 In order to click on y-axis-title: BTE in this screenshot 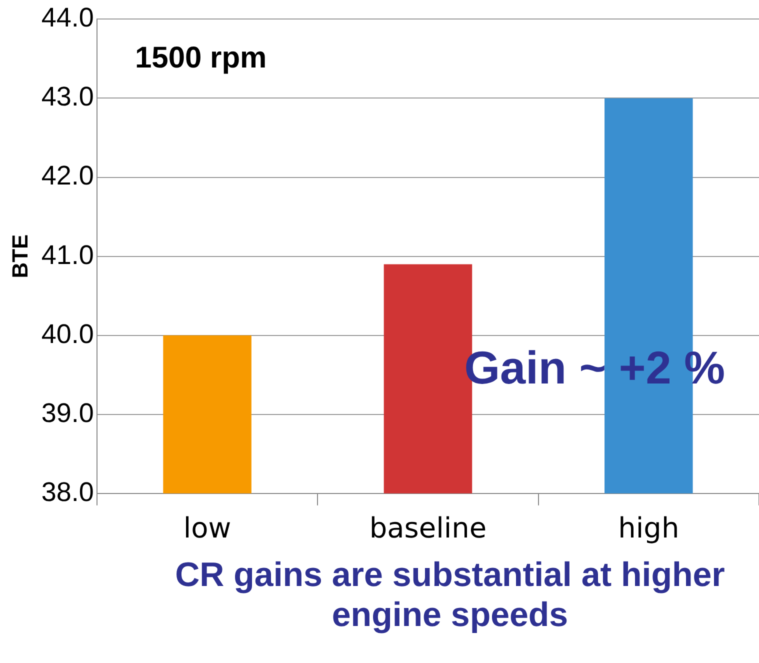, I will do `click(19, 256)`.